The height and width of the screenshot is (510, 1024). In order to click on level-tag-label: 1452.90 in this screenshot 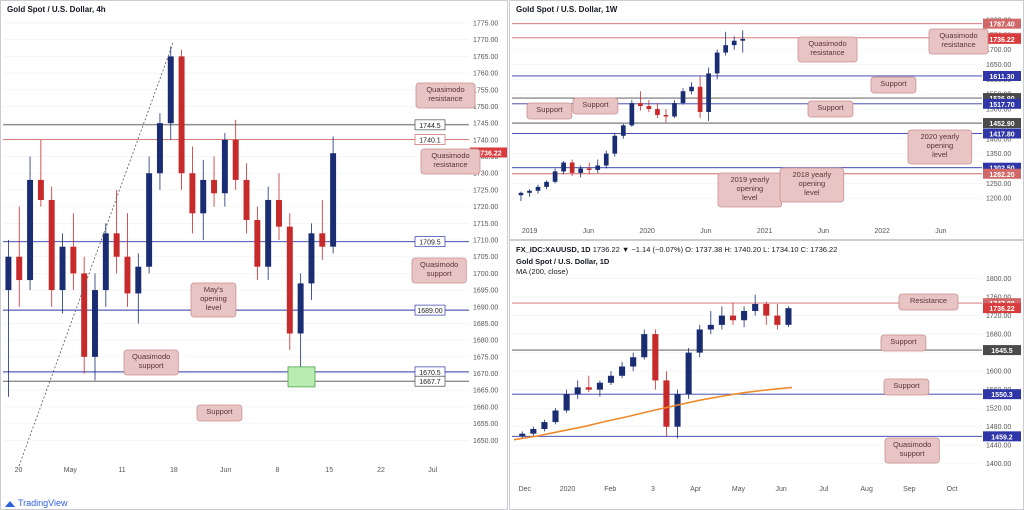, I will do `click(1001, 124)`.